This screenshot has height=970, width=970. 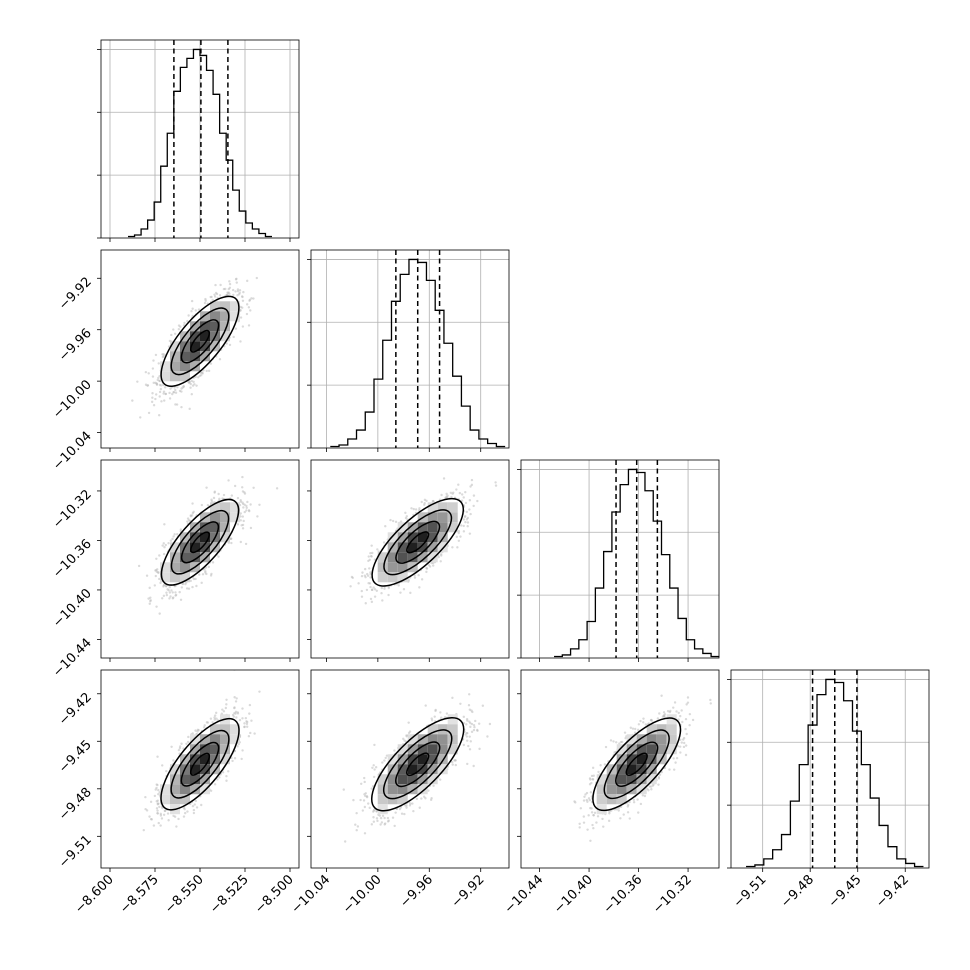 I want to click on panel-frame, so click(x=830, y=769).